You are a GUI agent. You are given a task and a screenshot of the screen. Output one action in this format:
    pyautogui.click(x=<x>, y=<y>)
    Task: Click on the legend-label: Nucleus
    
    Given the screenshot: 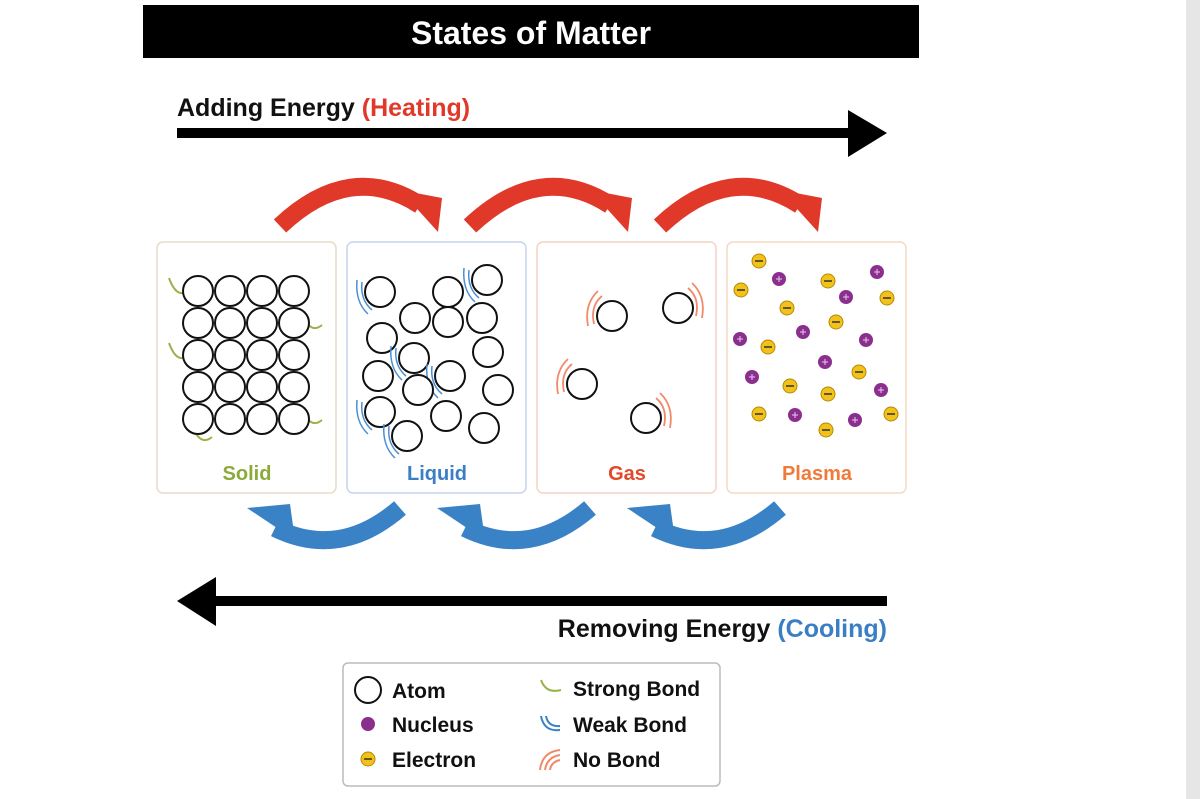 What is the action you would take?
    pyautogui.click(x=433, y=725)
    